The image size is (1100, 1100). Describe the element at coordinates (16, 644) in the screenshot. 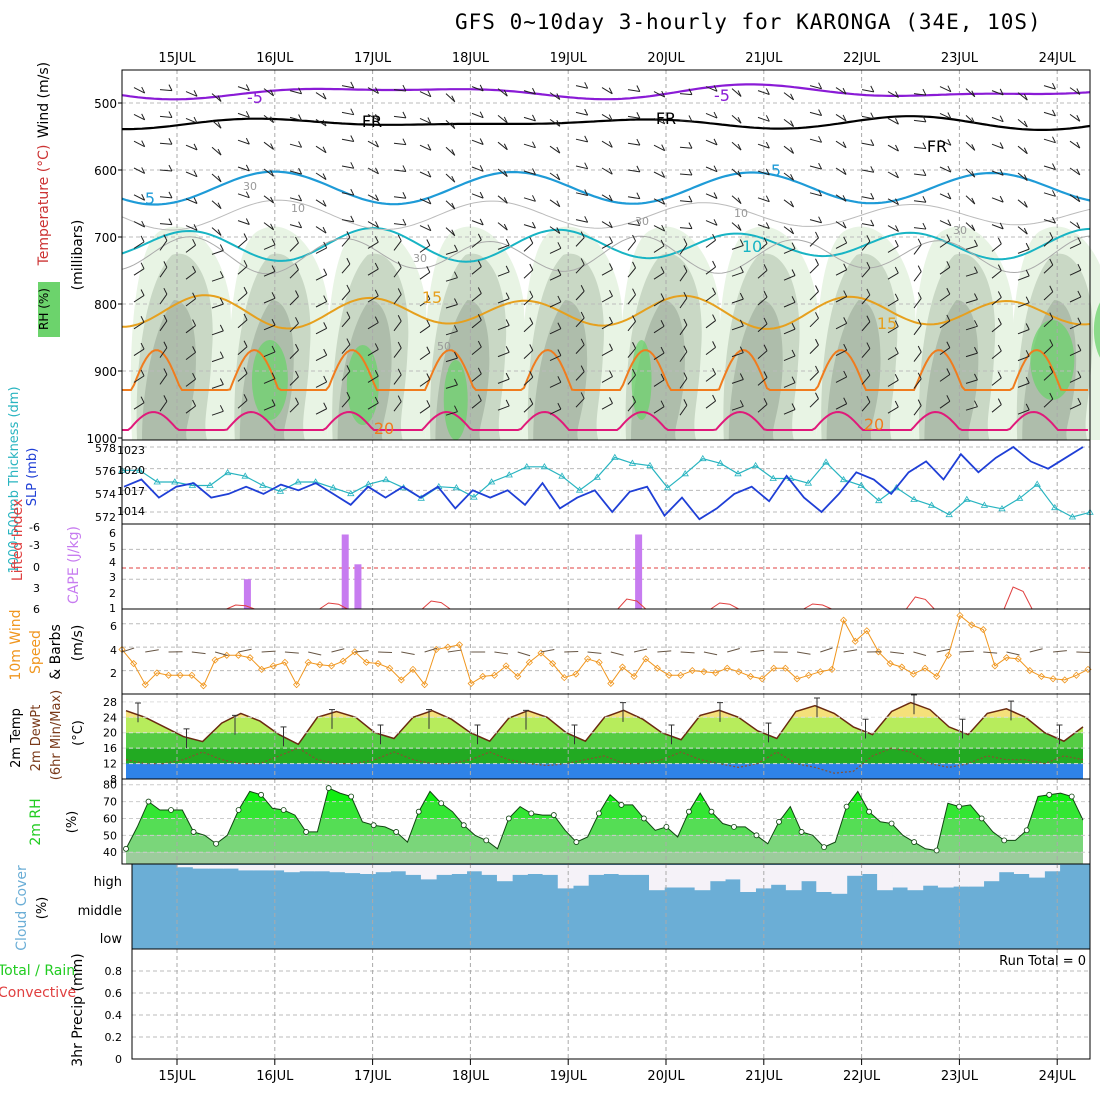

I see `axis-label: 10m Wind` at that location.